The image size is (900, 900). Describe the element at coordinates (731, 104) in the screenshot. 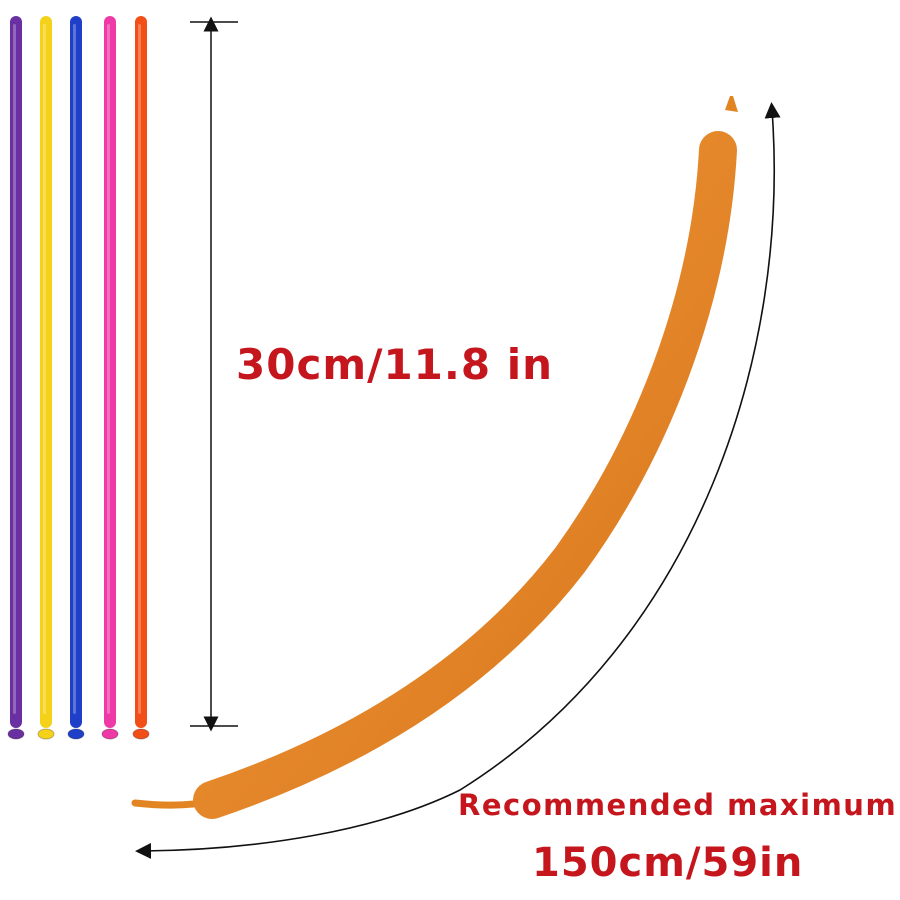

I see `inflated-balloon-knot` at that location.